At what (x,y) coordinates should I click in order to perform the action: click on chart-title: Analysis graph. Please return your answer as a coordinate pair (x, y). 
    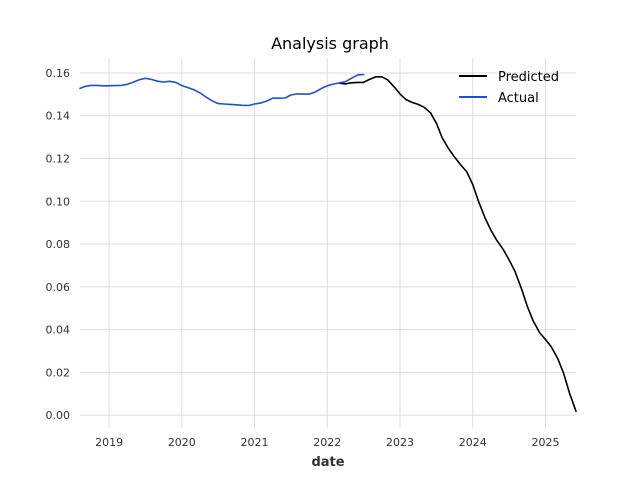
    Looking at the image, I should click on (330, 43).